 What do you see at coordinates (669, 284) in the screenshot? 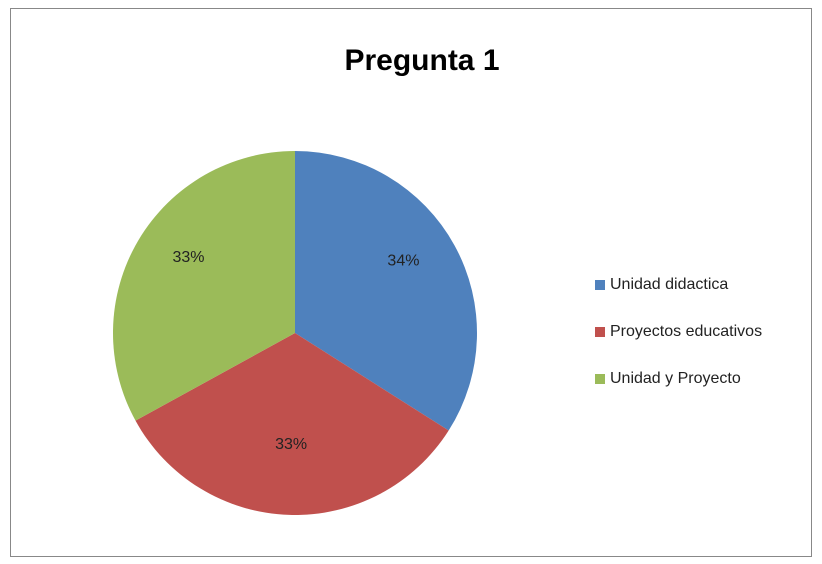
I see `legend-label: Unidad didactica` at bounding box center [669, 284].